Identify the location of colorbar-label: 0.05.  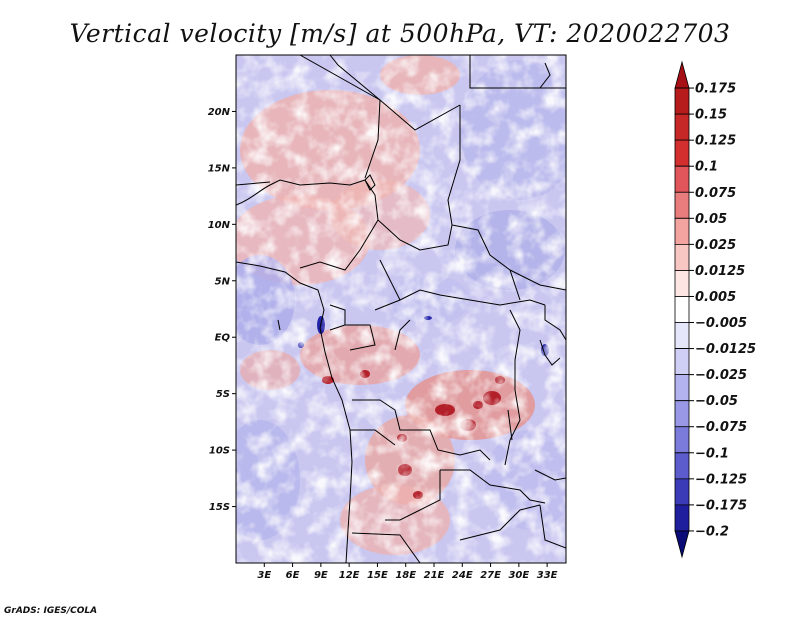
(711, 219).